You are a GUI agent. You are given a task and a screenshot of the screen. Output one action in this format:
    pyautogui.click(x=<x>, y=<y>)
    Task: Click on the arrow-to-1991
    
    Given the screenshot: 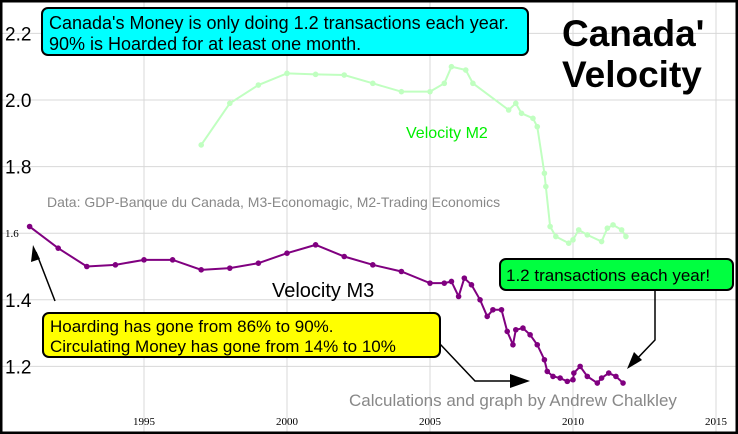 What is the action you would take?
    pyautogui.click(x=45, y=276)
    